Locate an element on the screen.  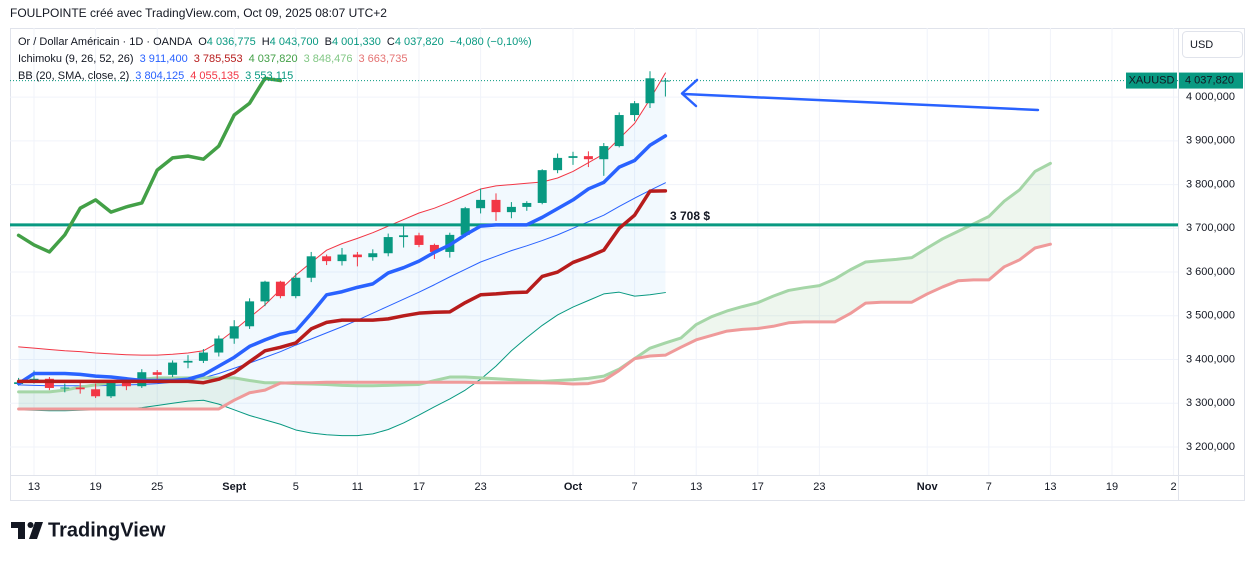
legend-item: C is located at coordinates (391, 42).